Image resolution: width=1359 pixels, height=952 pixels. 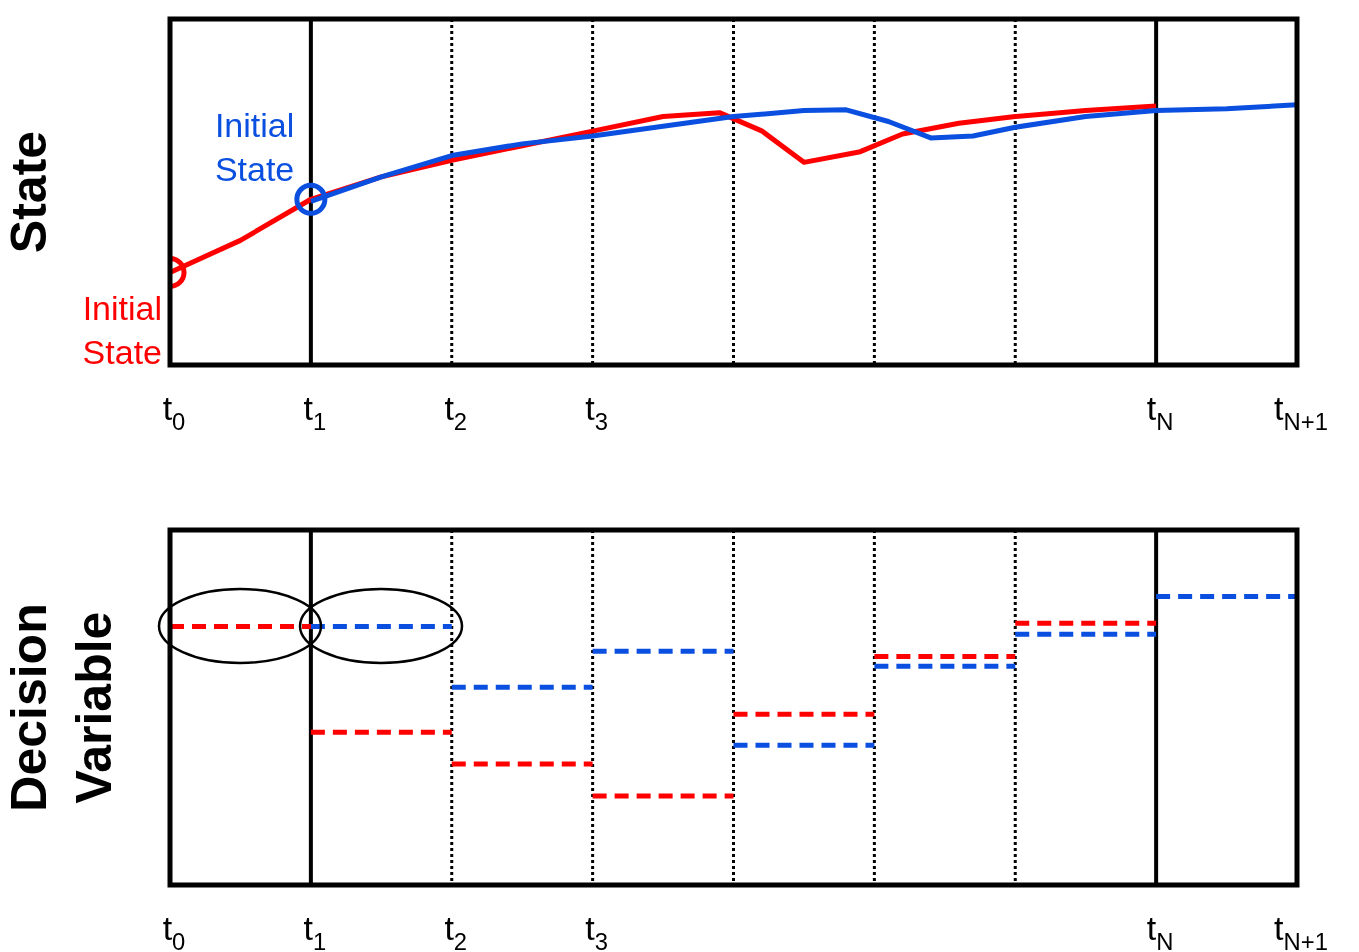 What do you see at coordinates (29, 192) in the screenshot?
I see `y-axis-title: State` at bounding box center [29, 192].